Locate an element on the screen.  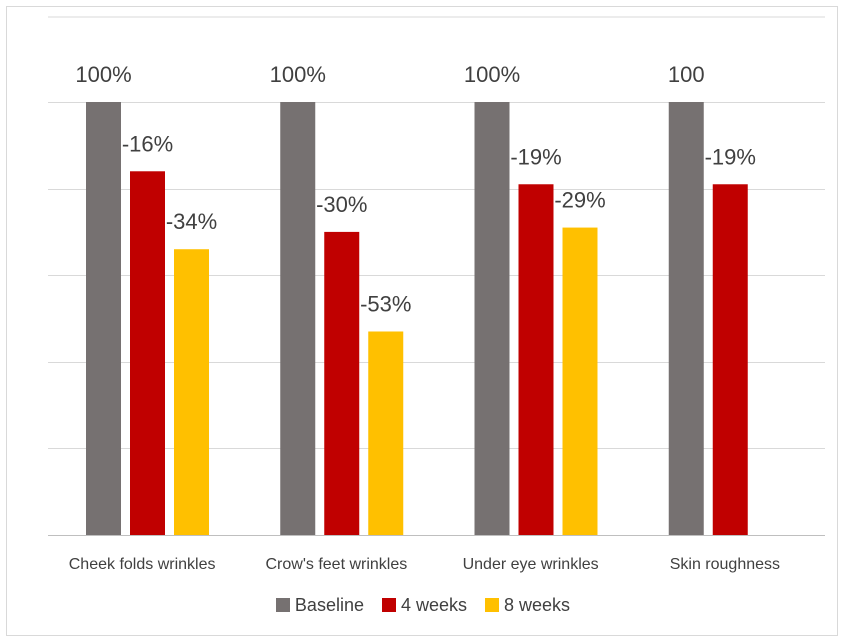
legend-label-baseline: Baseline is located at coordinates (329, 604).